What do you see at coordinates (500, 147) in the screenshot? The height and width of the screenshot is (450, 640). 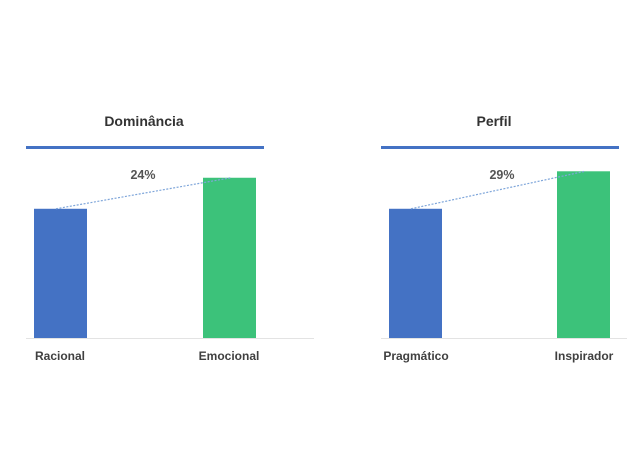 I see `title-rule-perfil` at bounding box center [500, 147].